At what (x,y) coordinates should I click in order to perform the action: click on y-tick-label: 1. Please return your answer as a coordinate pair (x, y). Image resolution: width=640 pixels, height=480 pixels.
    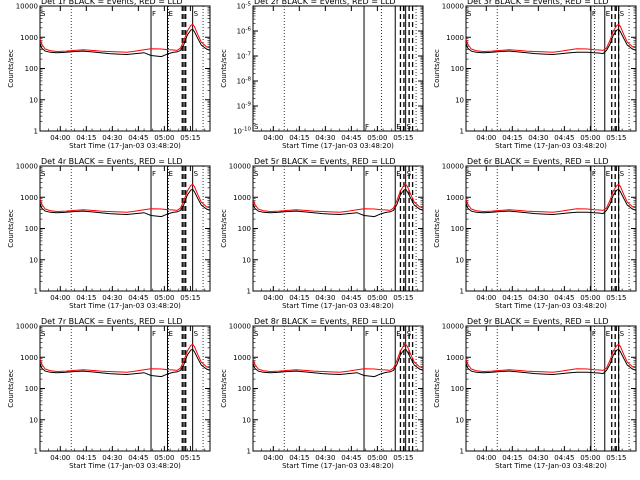
    Looking at the image, I should click on (36, 452).